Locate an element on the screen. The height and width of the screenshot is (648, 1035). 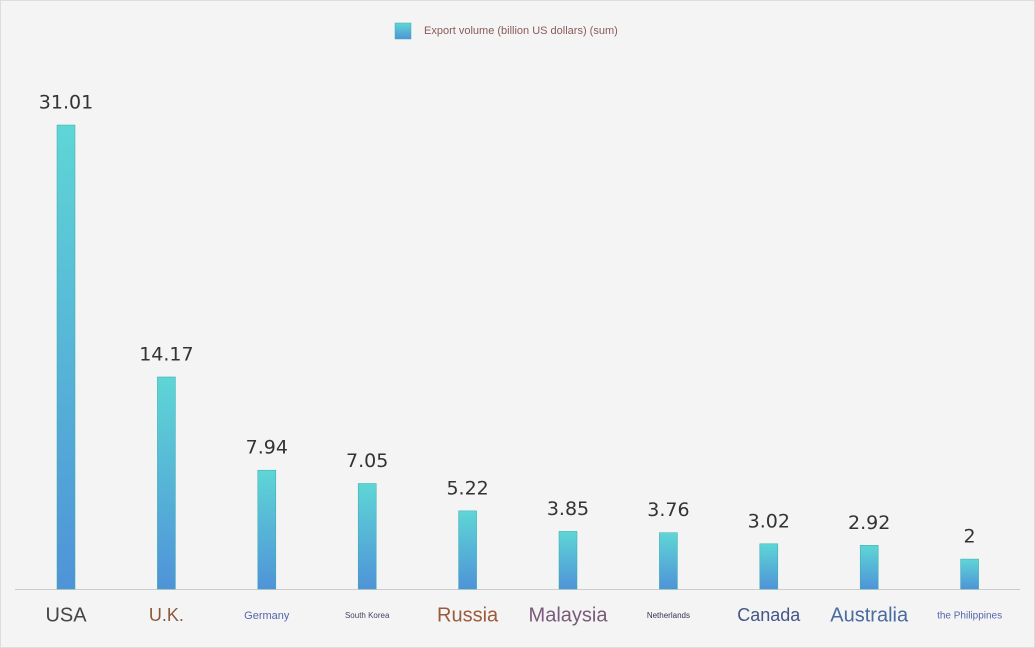
legend-swatch is located at coordinates (403, 31).